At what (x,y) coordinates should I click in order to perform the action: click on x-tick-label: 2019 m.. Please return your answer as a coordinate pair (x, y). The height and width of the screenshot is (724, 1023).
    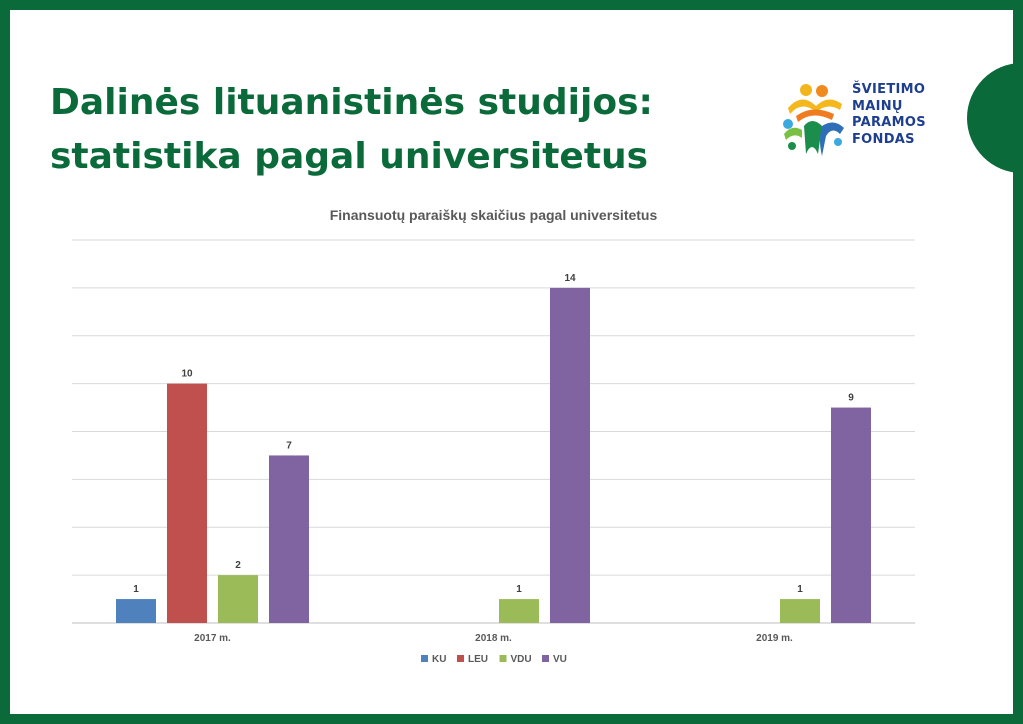
    Looking at the image, I should click on (774, 638).